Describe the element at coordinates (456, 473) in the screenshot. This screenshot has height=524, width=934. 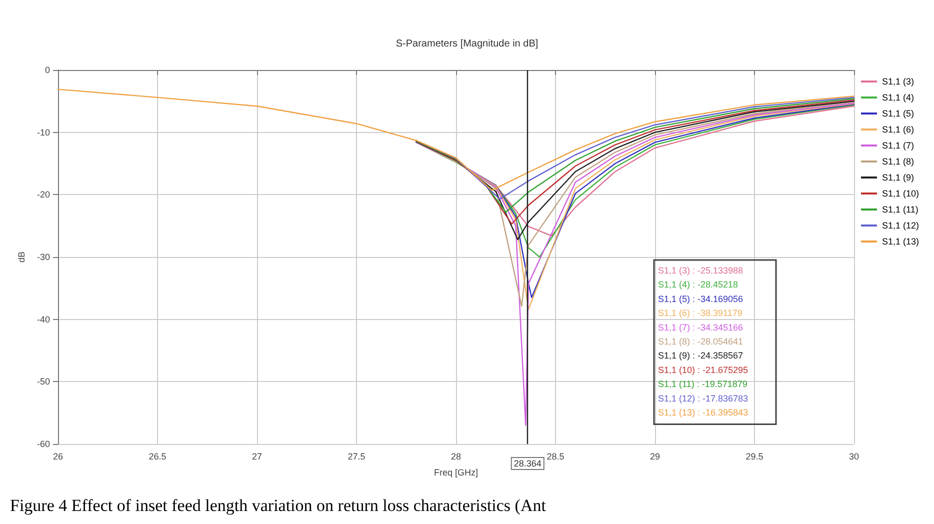
I see `x-axis-title: Freq [GHz]` at that location.